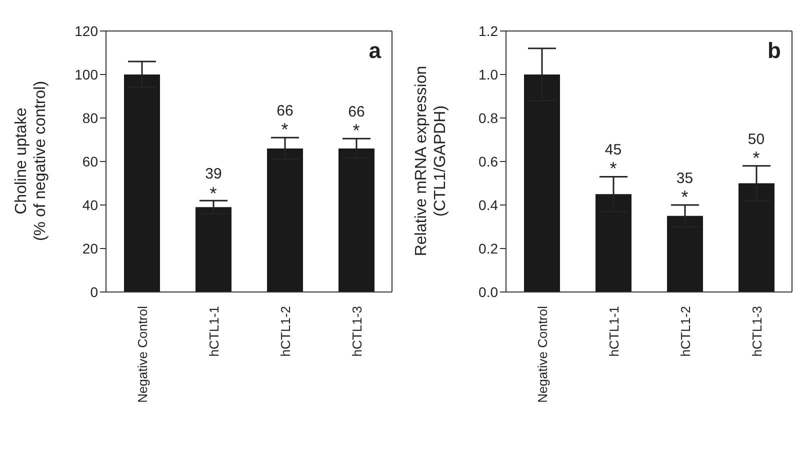 The height and width of the screenshot is (462, 811). Describe the element at coordinates (756, 149) in the screenshot. I see `annotation: 50 *` at that location.